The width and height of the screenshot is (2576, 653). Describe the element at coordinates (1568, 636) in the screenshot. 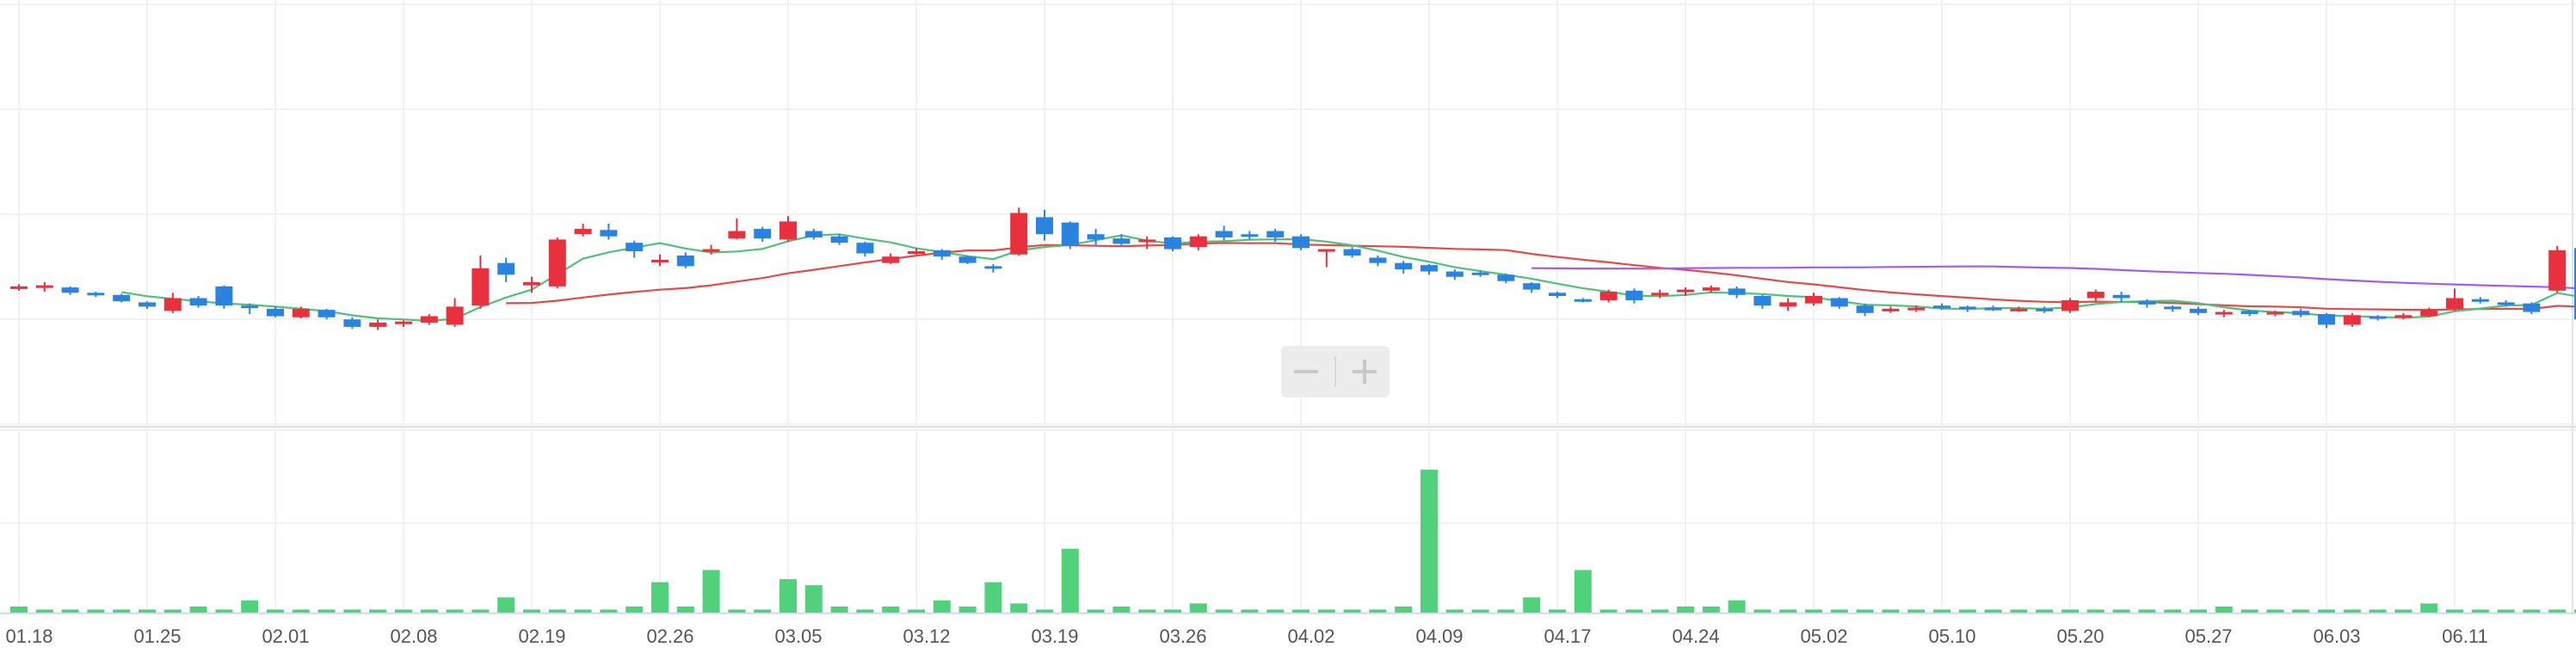

I see `x-tick-label: 04.17` at that location.